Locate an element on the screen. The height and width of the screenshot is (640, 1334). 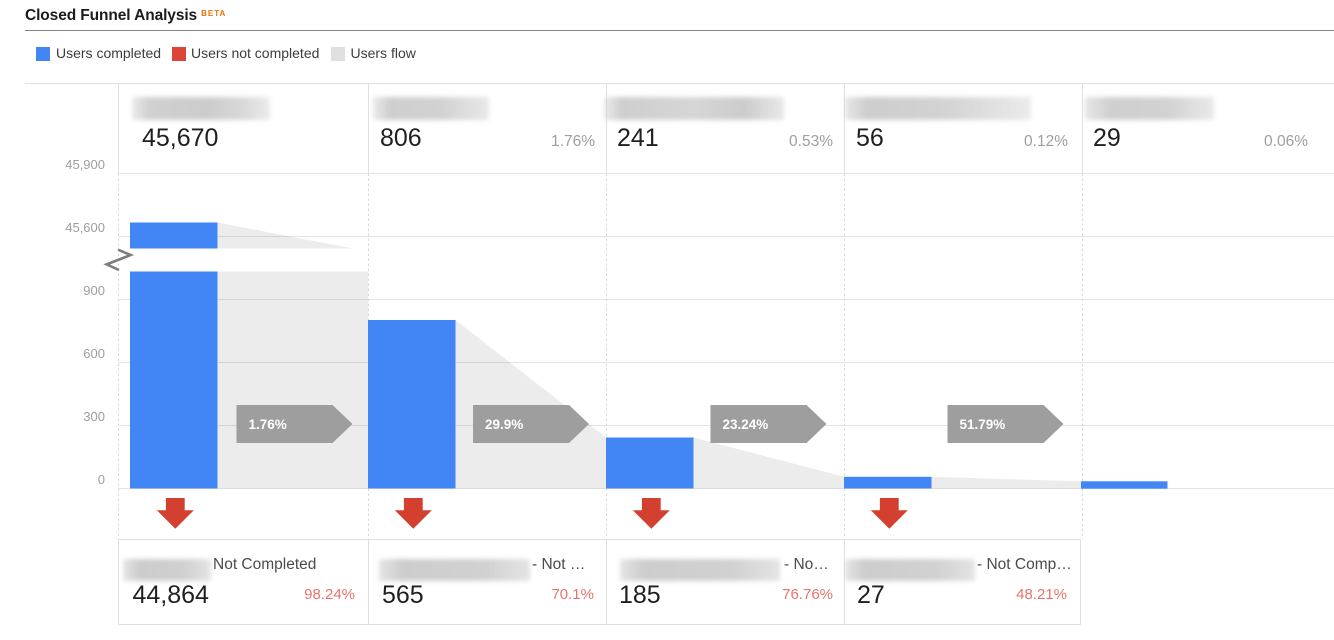
svg-text: 1.76% is located at coordinates (268, 424).